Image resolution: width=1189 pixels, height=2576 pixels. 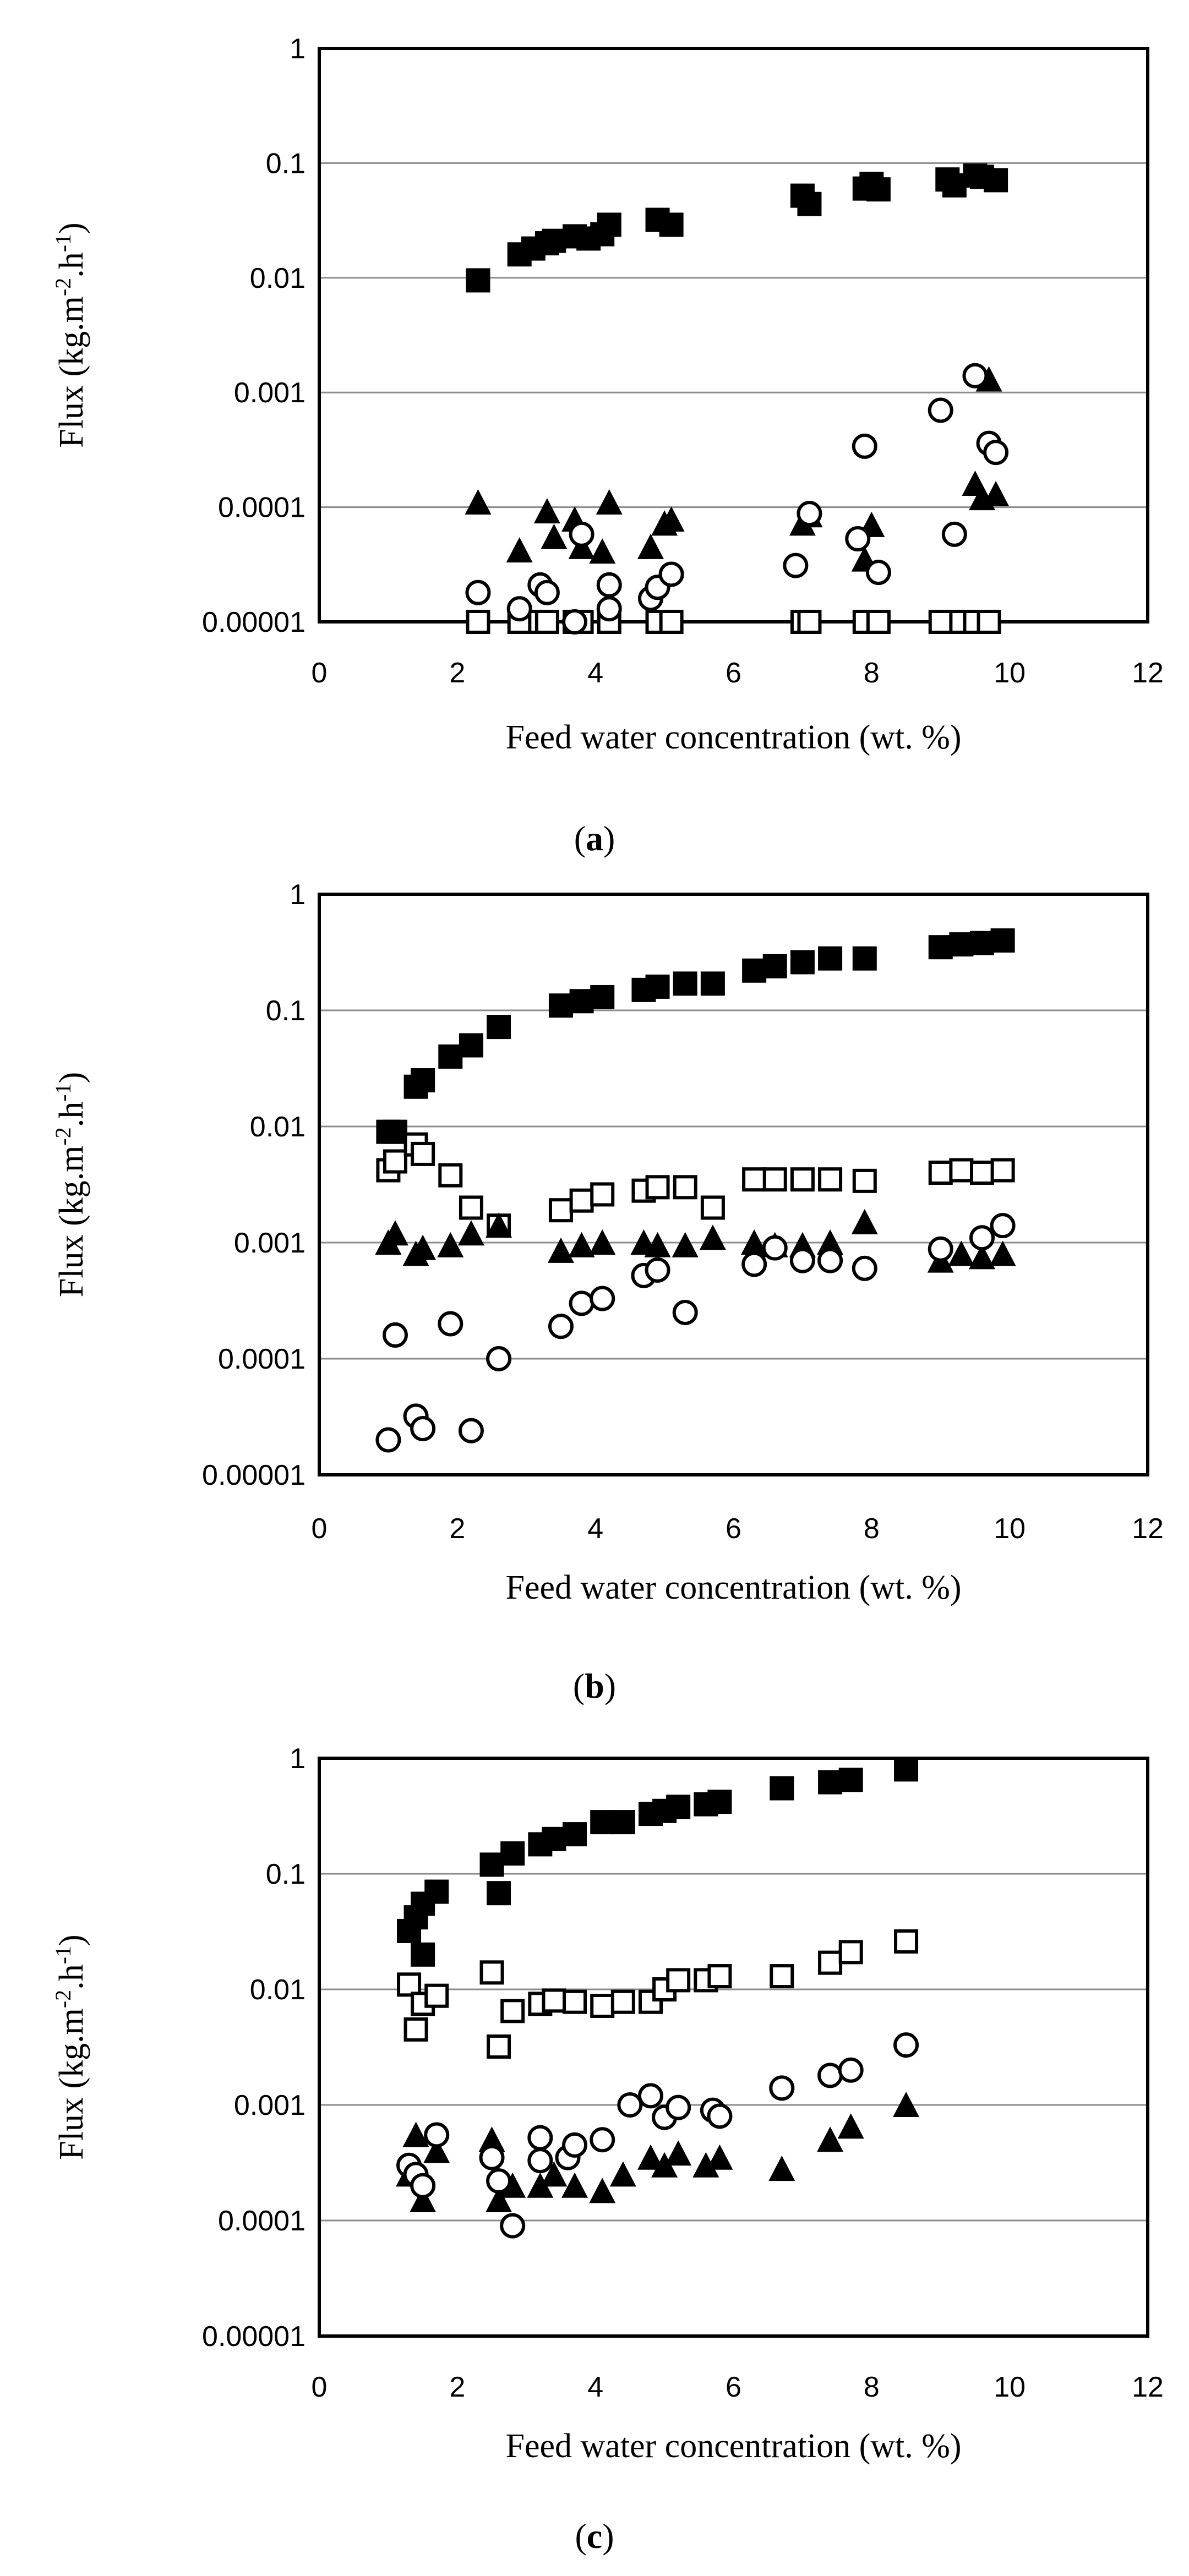 I want to click on y-tick-label: 0.01, so click(x=278, y=1127).